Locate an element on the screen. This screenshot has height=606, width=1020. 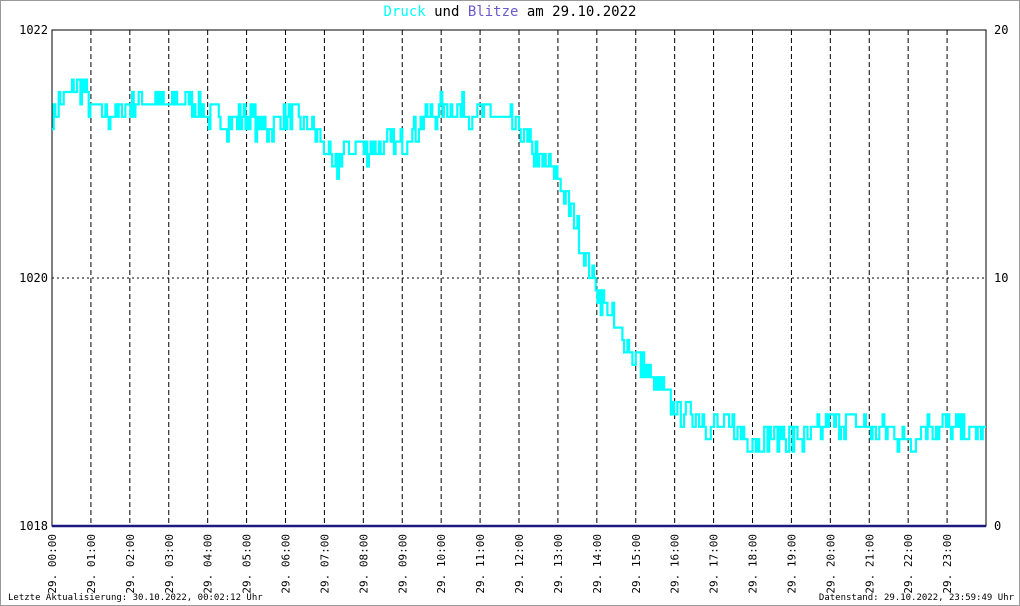
x-tick-label: 29. 02:00 is located at coordinates (130, 564).